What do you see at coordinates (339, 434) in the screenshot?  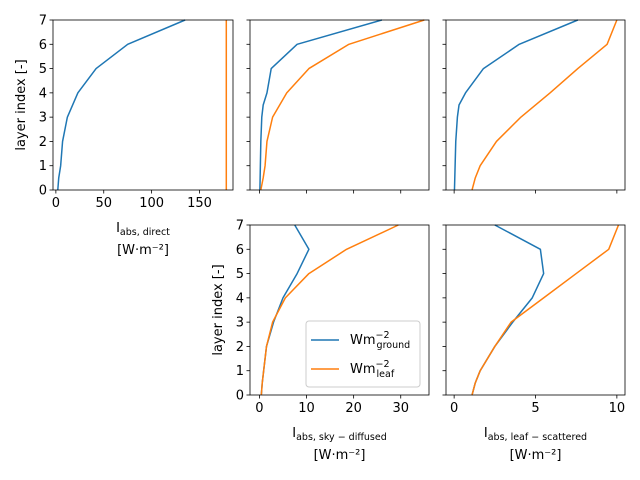 I see `x-axis-label: Iabs, sky − diffused` at bounding box center [339, 434].